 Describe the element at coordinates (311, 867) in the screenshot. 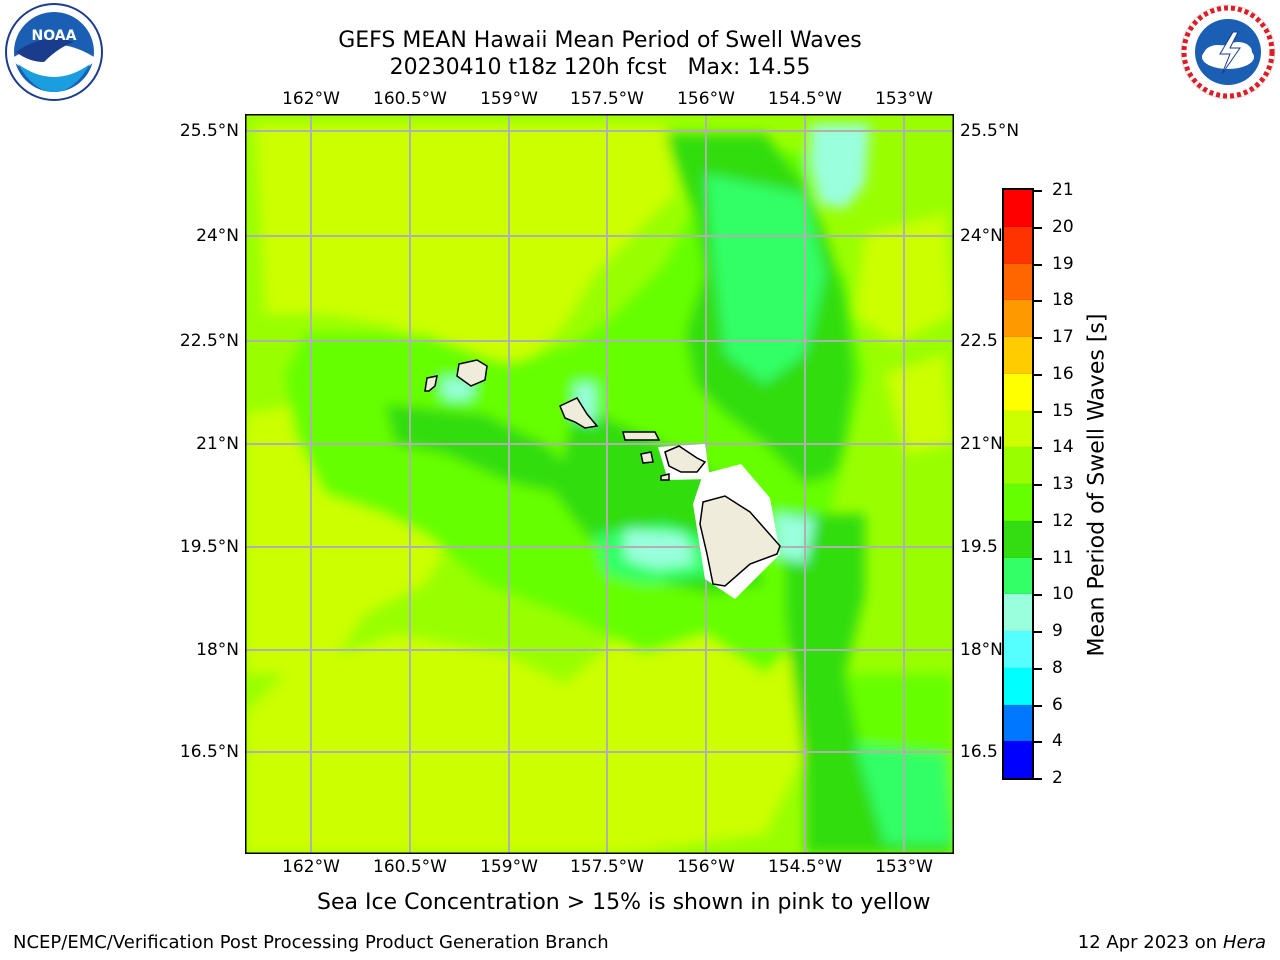

I see `lon-label-bottom: 162°W` at that location.